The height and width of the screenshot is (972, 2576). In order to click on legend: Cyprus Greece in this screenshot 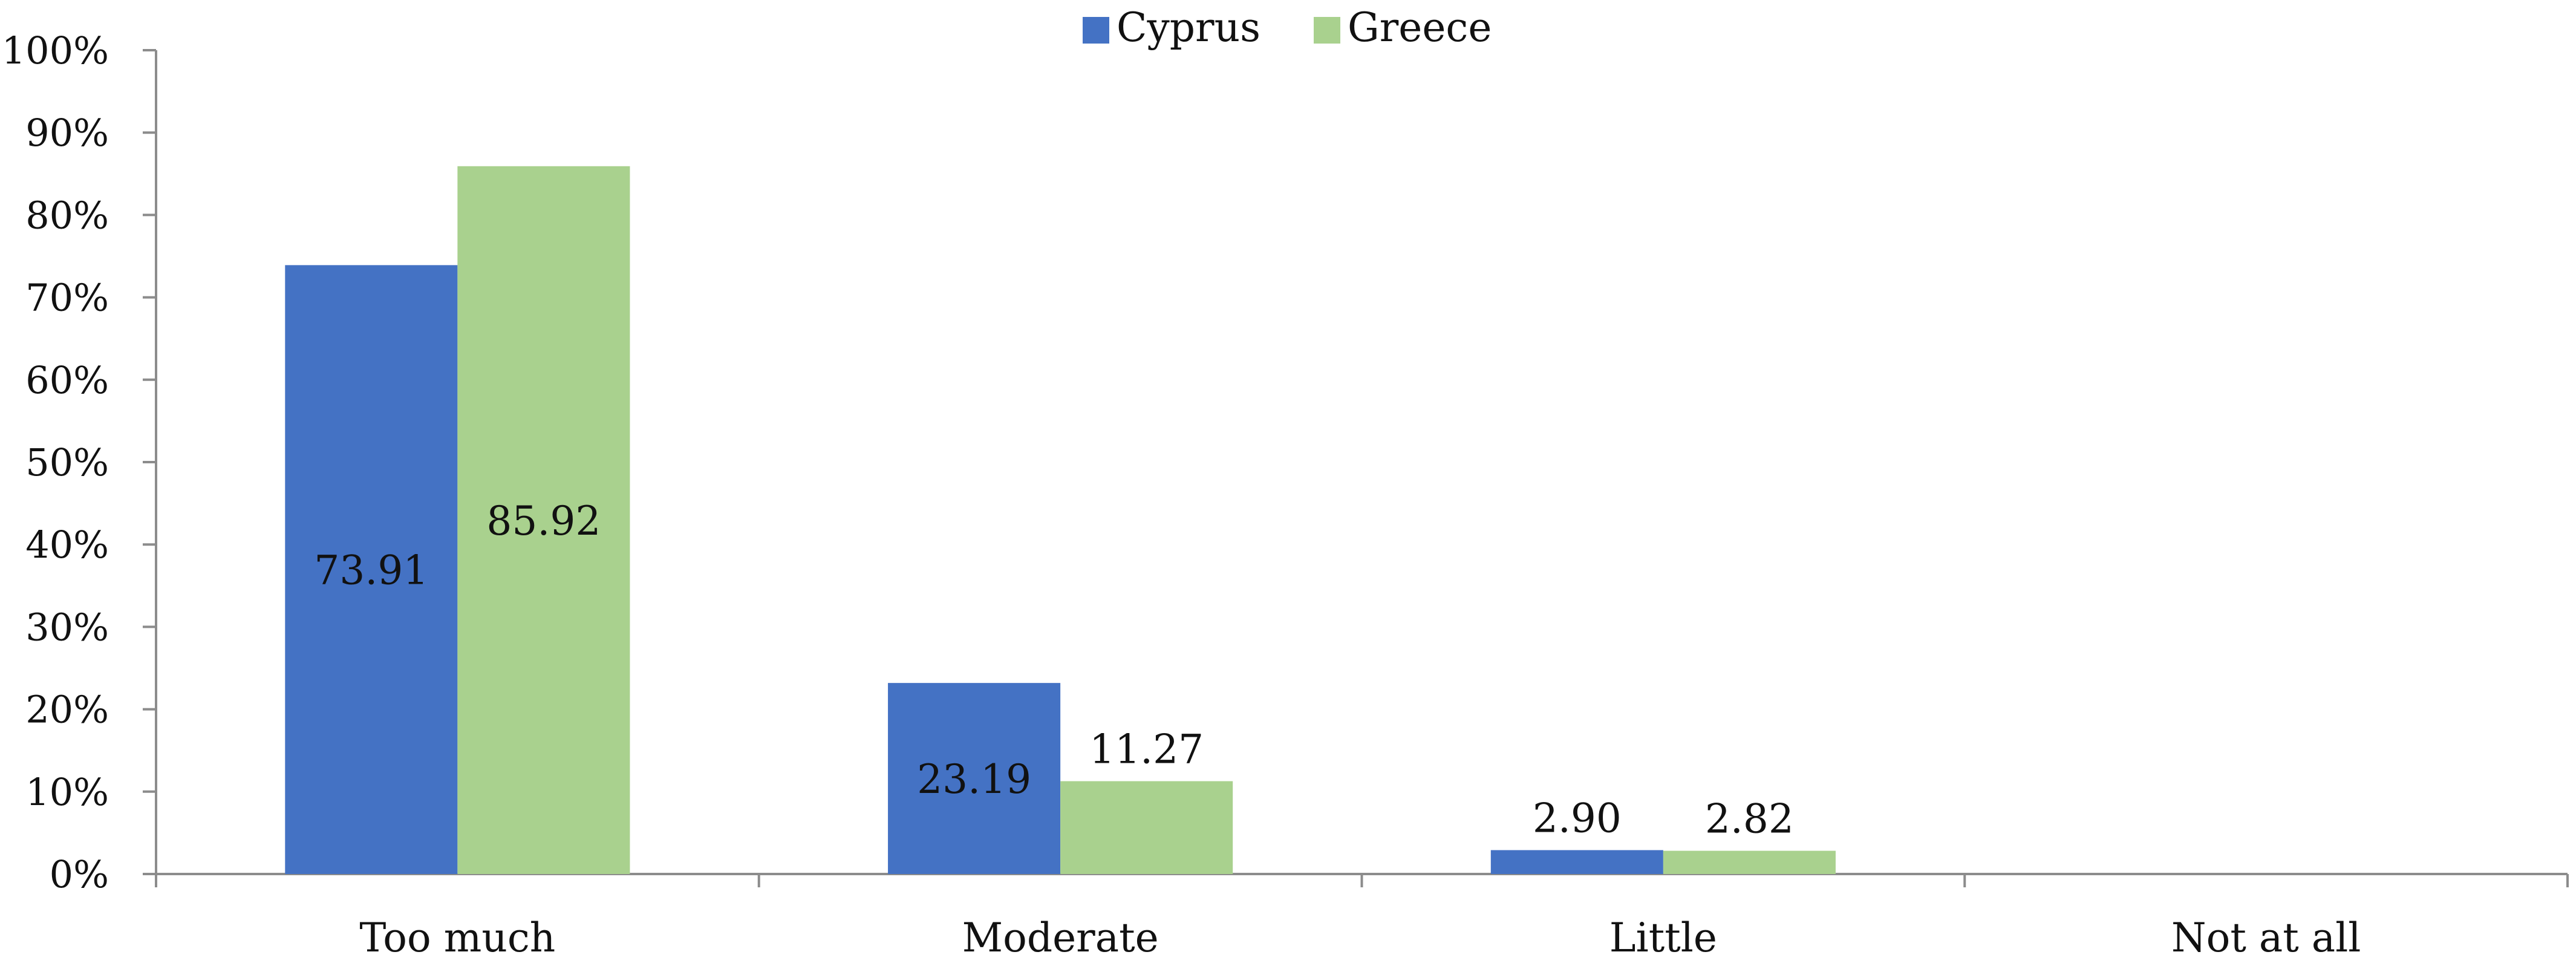, I will do `click(1287, 27)`.